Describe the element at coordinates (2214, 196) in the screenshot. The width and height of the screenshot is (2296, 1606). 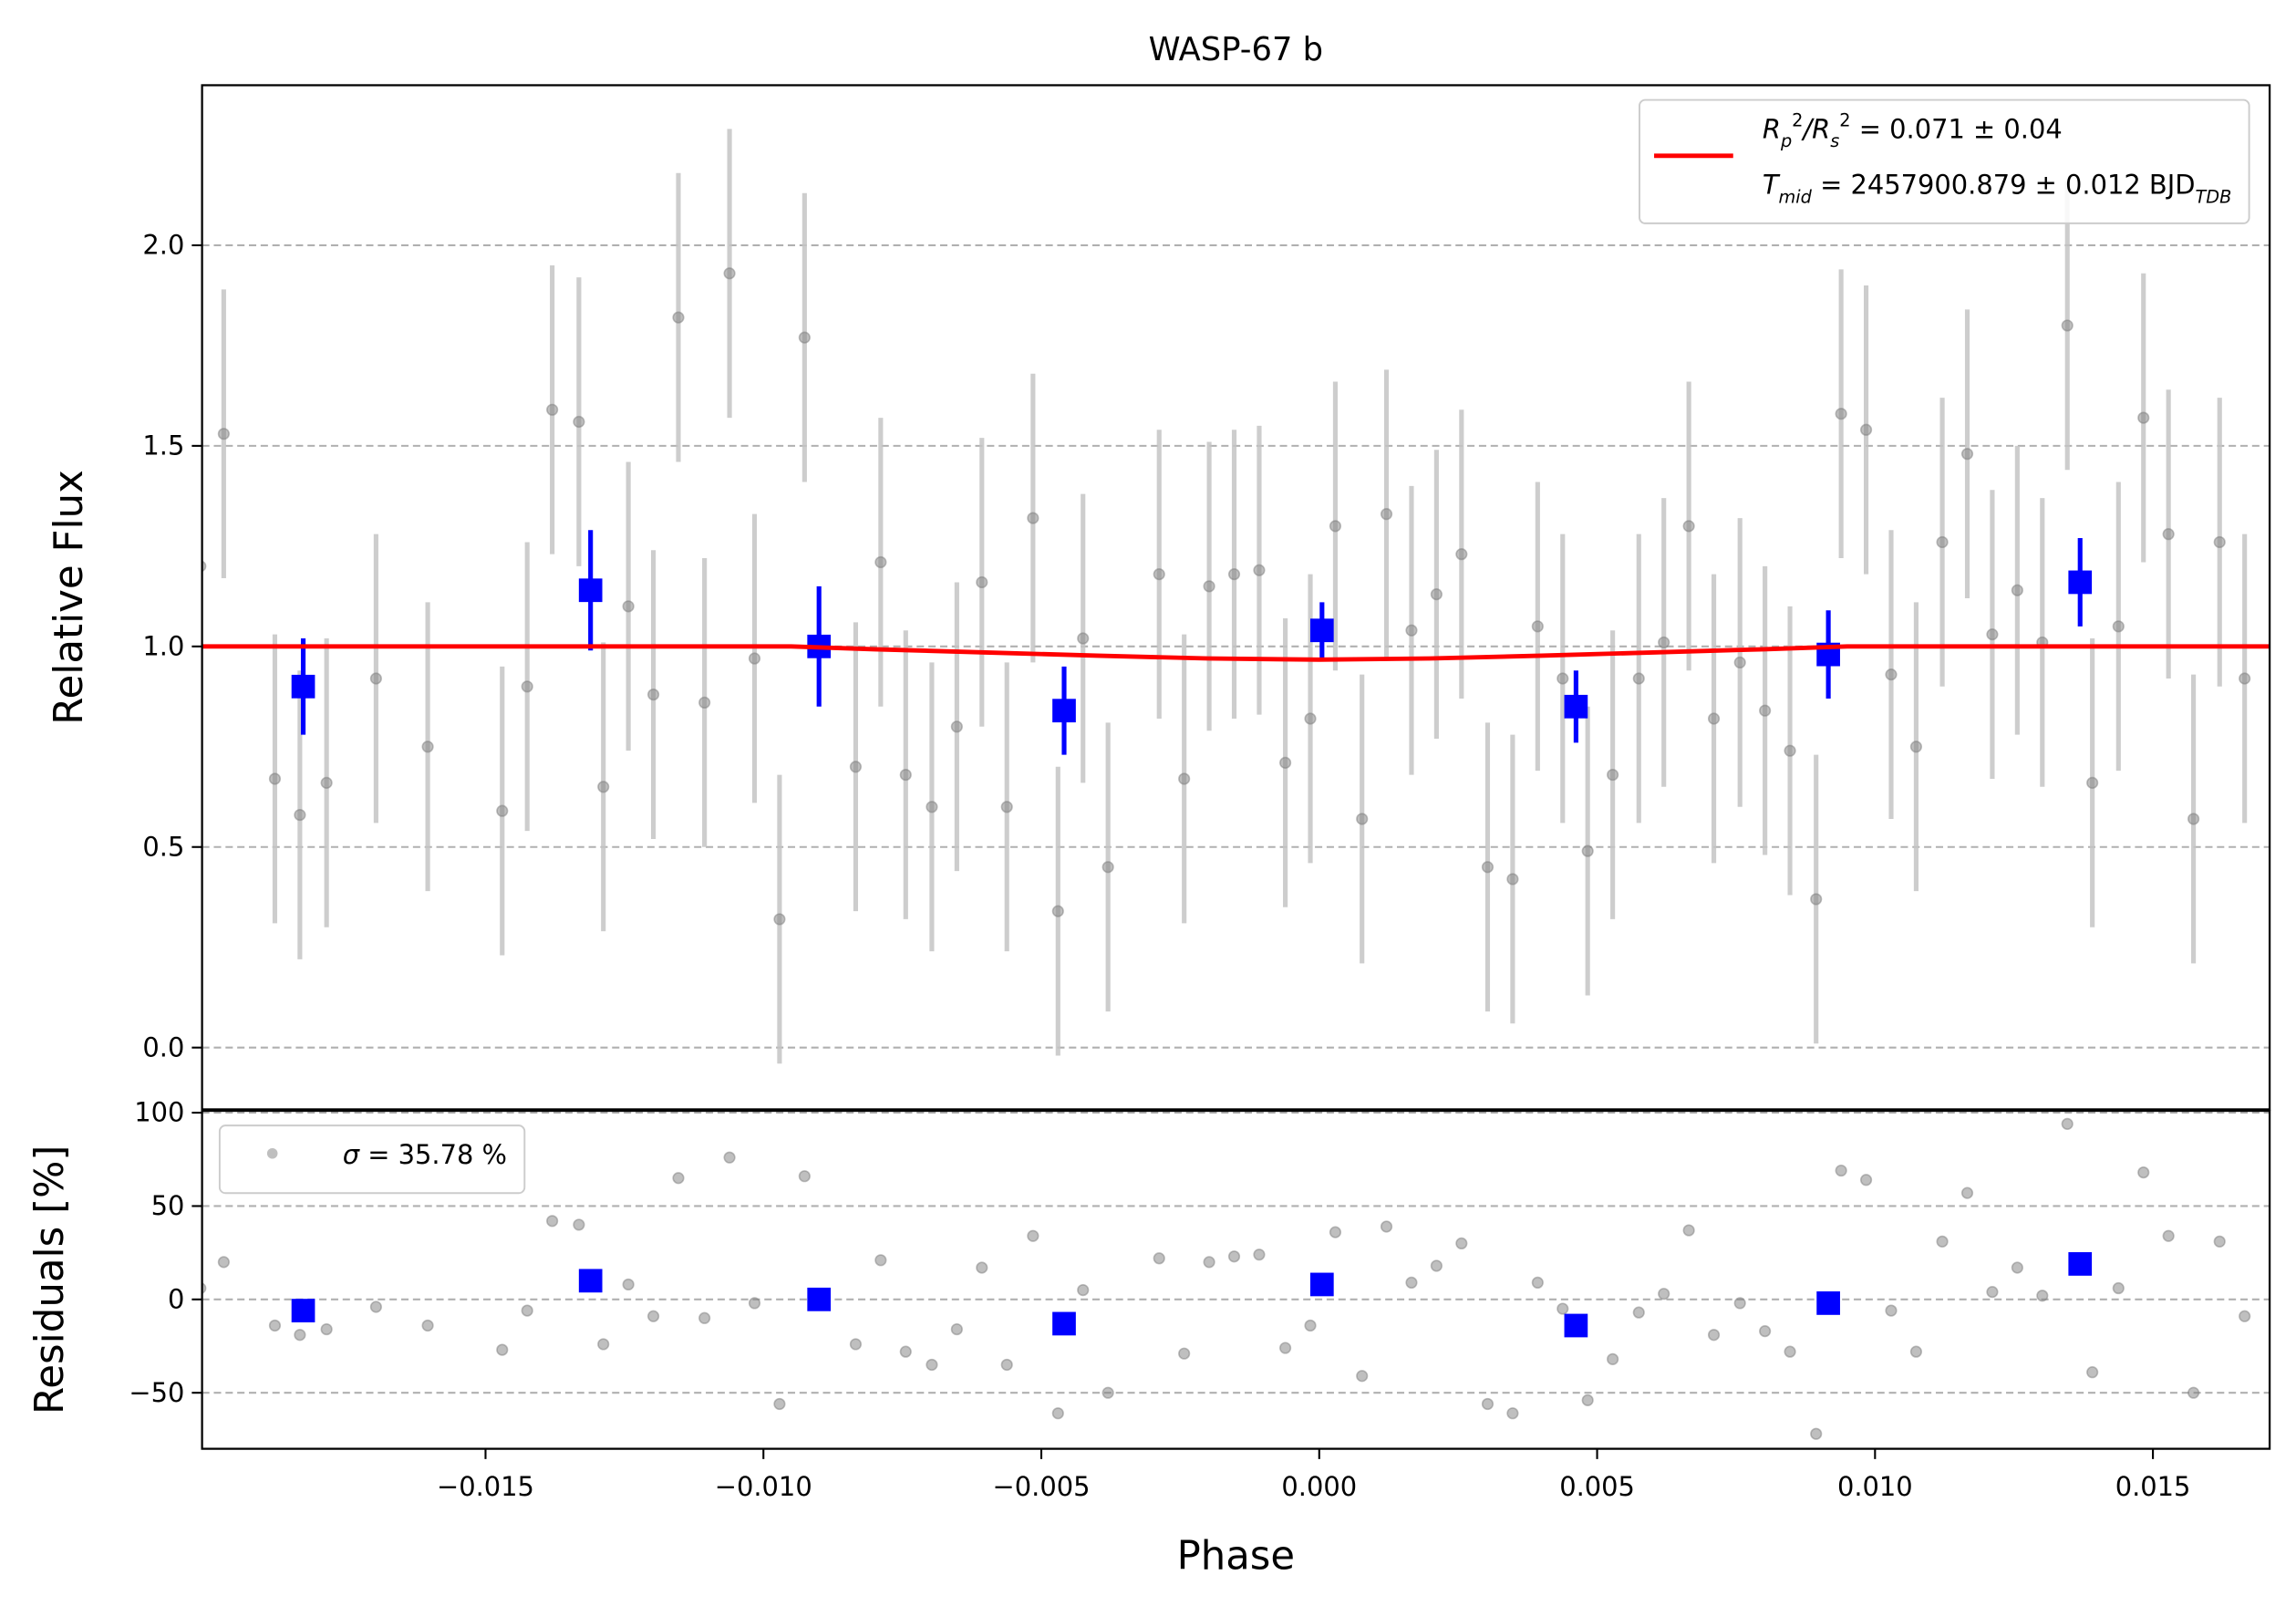
I see `legend-text-part: TDB` at that location.